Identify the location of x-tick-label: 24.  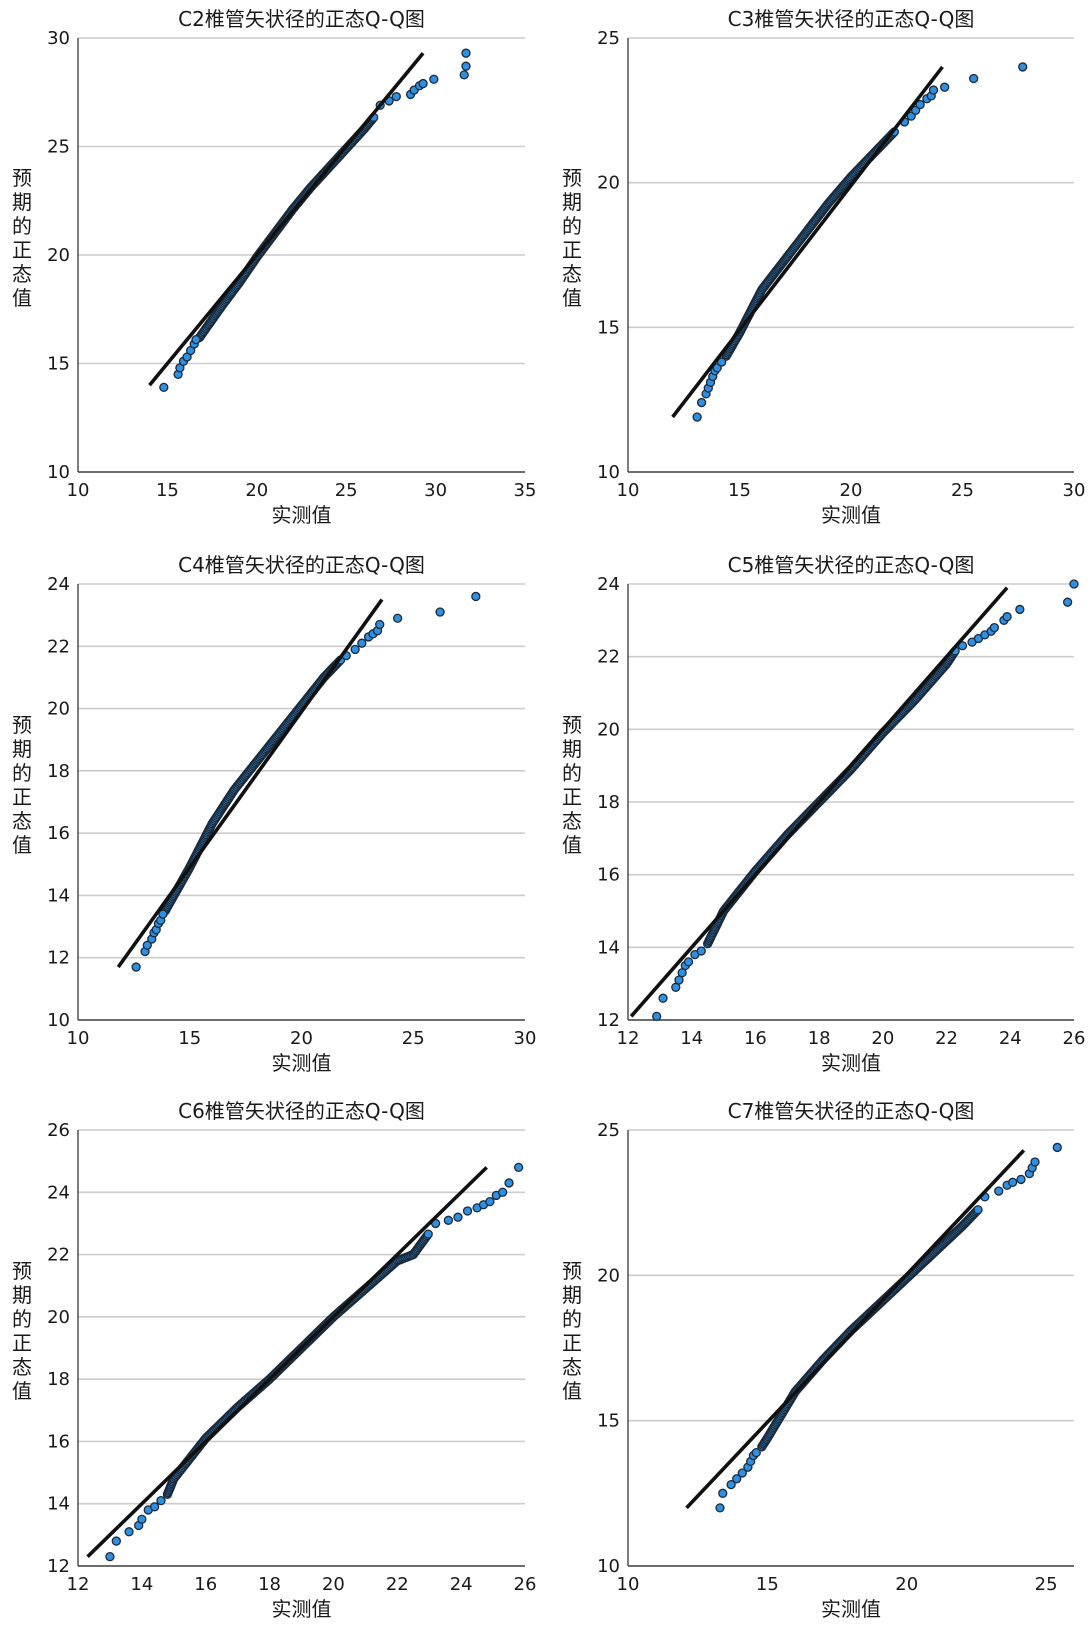
(1010, 1038).